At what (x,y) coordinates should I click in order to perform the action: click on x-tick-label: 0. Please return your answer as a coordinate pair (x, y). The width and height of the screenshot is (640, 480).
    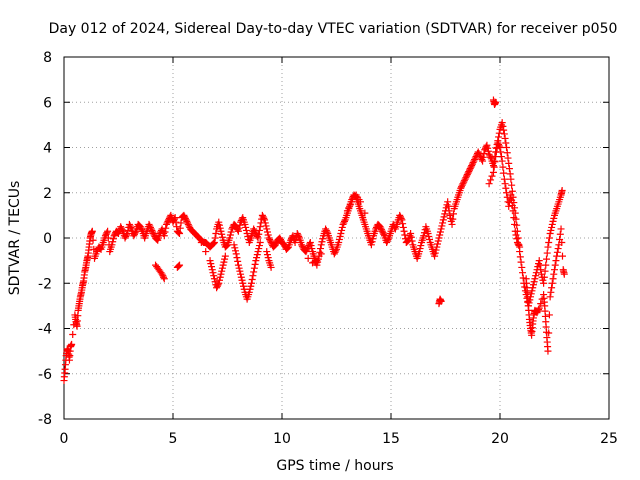
    Looking at the image, I should click on (64, 439).